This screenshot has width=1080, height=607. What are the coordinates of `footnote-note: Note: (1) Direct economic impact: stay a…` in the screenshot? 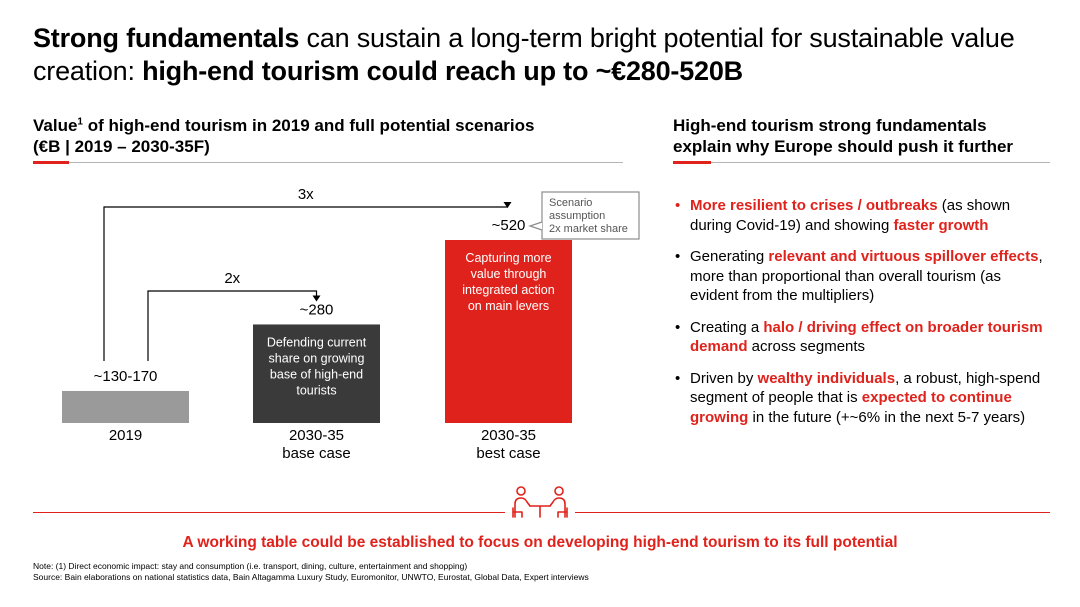 It's located at (250, 566).